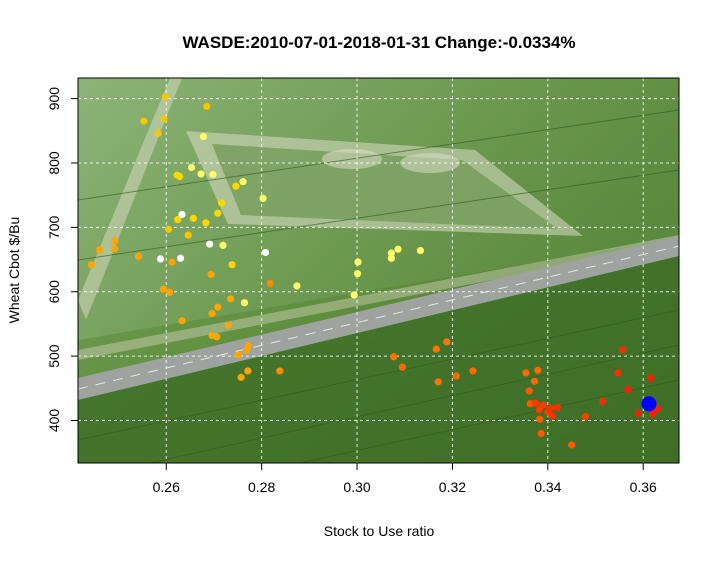  I want to click on x-axis: 0.26 0.28 0.30 0.32 0.34 0.36, so click(405, 478).